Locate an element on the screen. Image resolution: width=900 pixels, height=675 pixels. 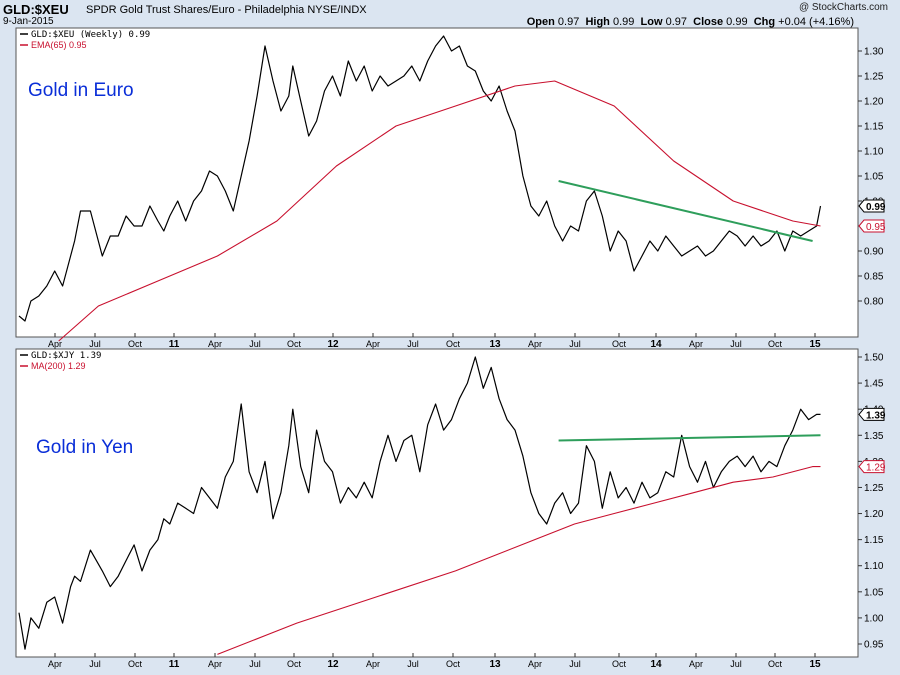
symbol-title: GLD:$XEU is located at coordinates (36, 9).